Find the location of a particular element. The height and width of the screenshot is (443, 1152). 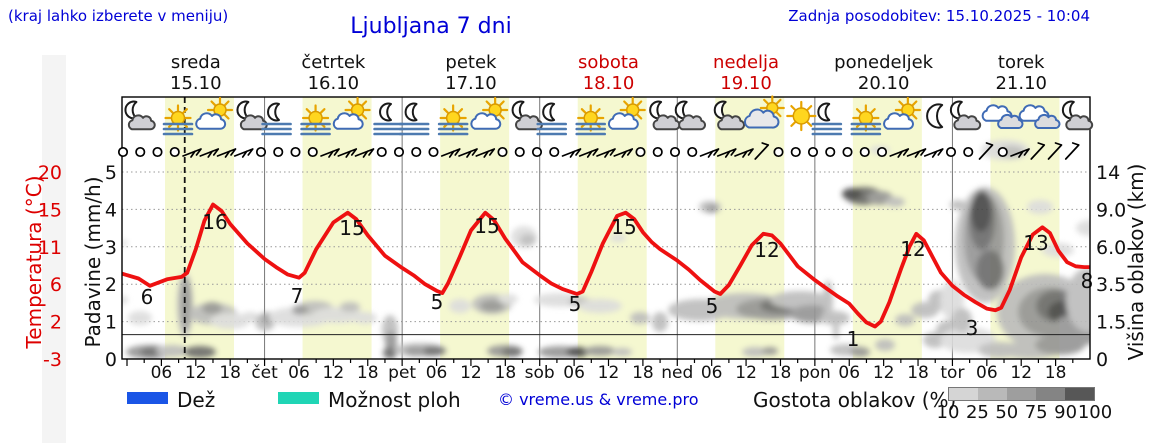

precipitation-axis-label: Padavine (mm/h) is located at coordinates (93, 262).